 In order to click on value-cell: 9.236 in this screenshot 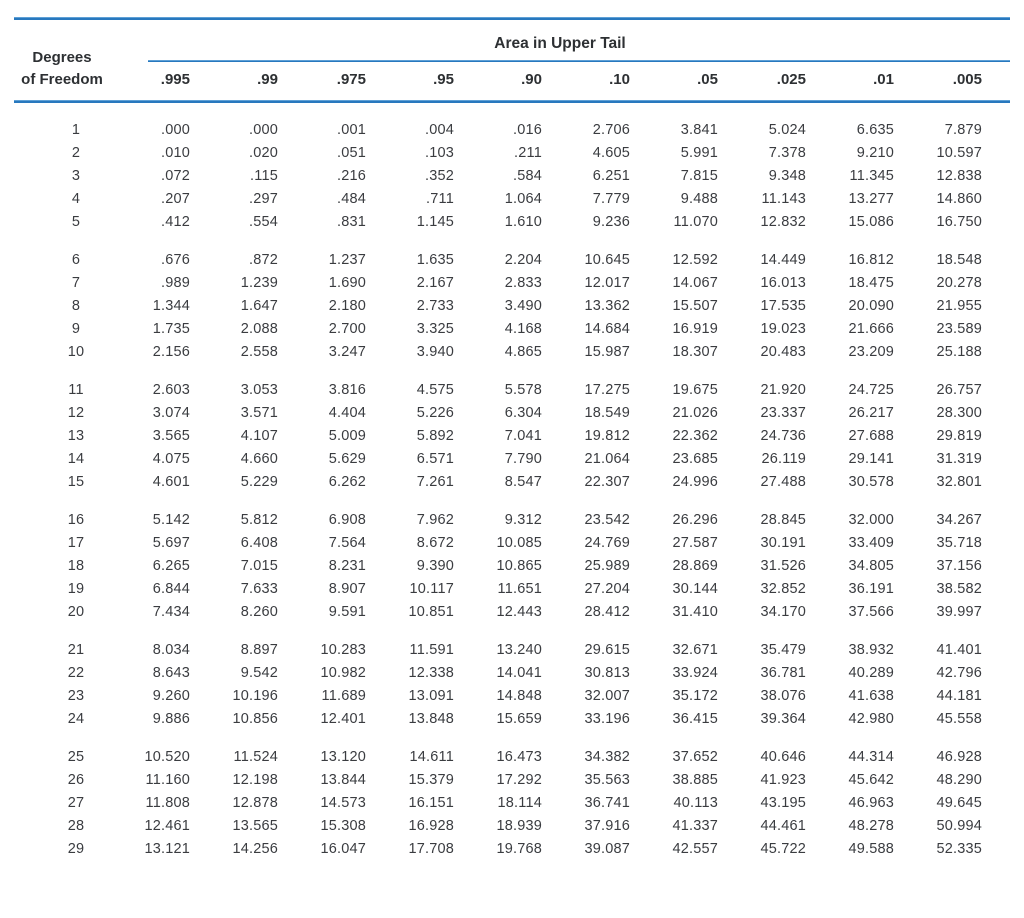, I will do `click(611, 221)`.